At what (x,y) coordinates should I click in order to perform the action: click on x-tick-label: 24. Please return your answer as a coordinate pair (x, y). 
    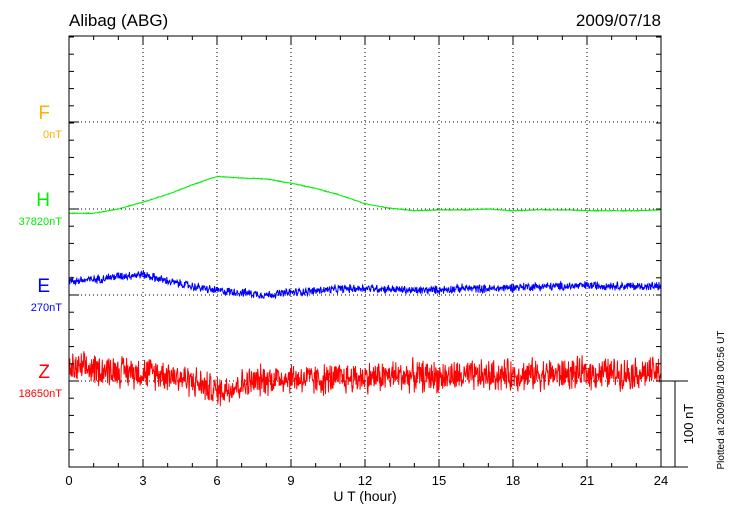
    Looking at the image, I should click on (661, 480).